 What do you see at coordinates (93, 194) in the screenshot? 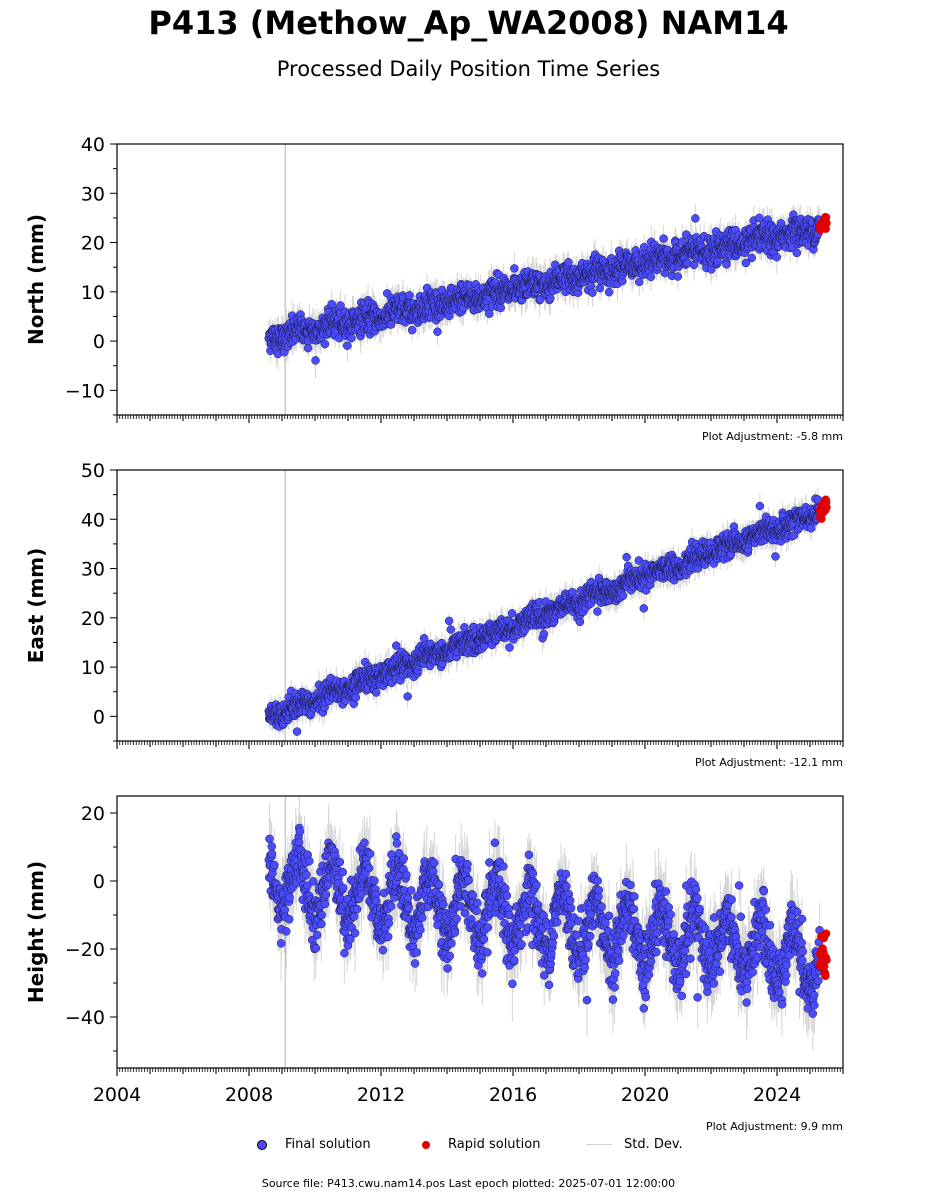
I see `y-tick-label: 30` at bounding box center [93, 194].